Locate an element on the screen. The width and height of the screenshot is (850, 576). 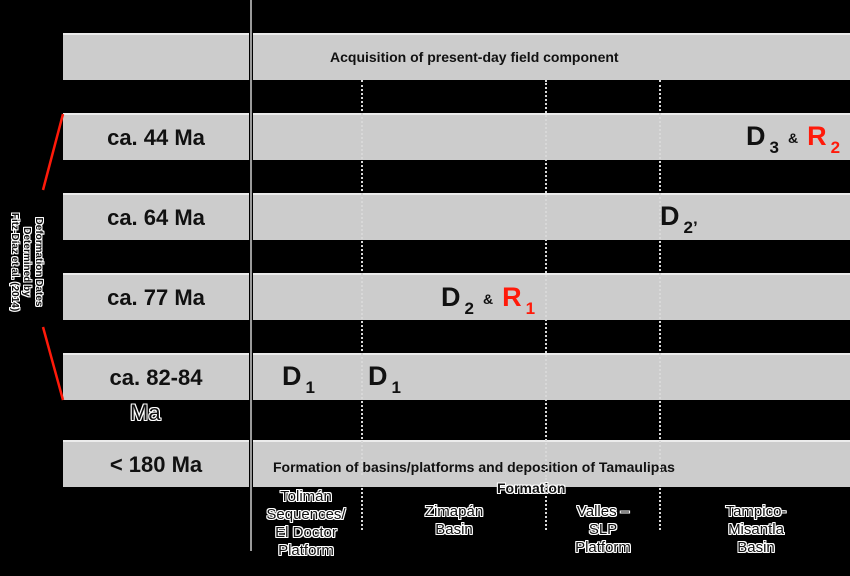
age-band-64: ca. 64 Ma is located at coordinates (156, 216).